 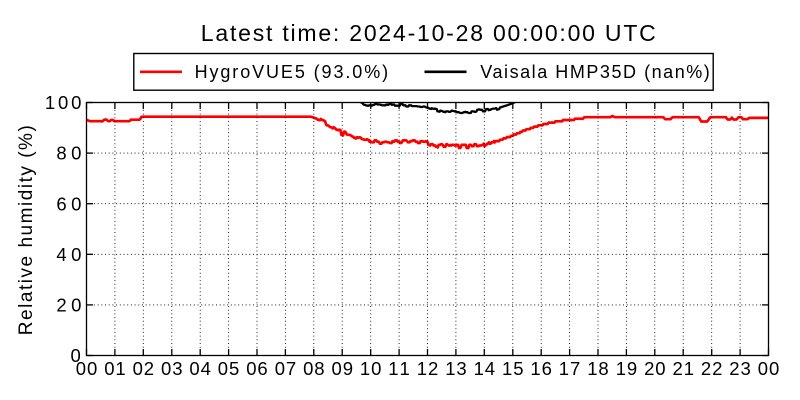 I want to click on svg-text: 15, so click(x=513, y=368).